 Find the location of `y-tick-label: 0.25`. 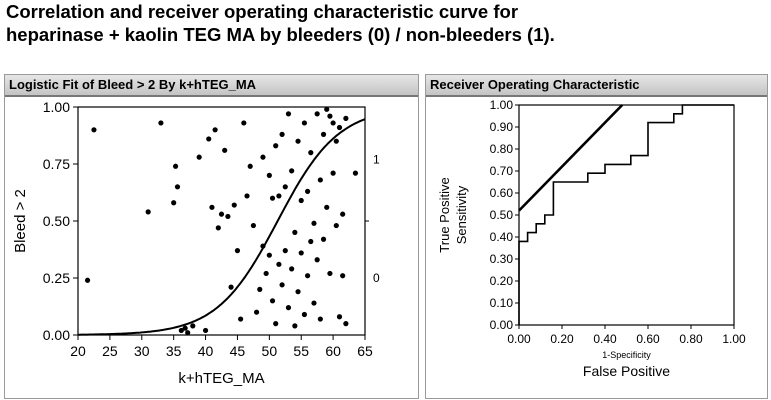

y-tick-label: 0.25 is located at coordinates (56, 278).